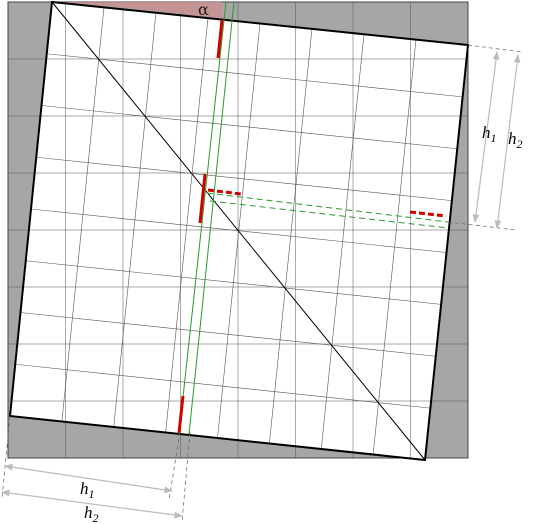  I want to click on green-dashed, so click(327, 207).